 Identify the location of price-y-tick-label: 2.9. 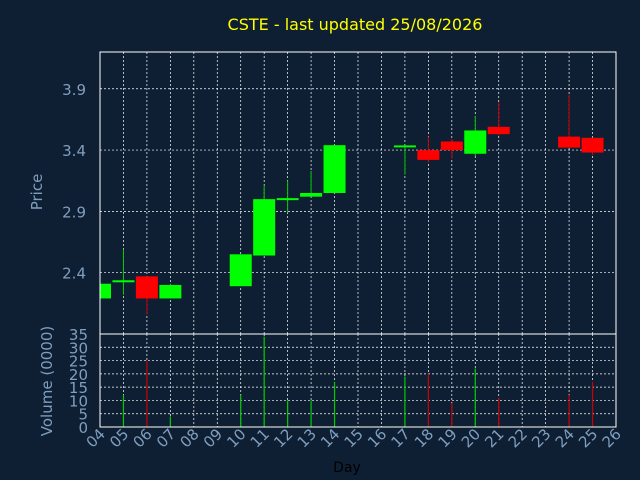
(74, 212).